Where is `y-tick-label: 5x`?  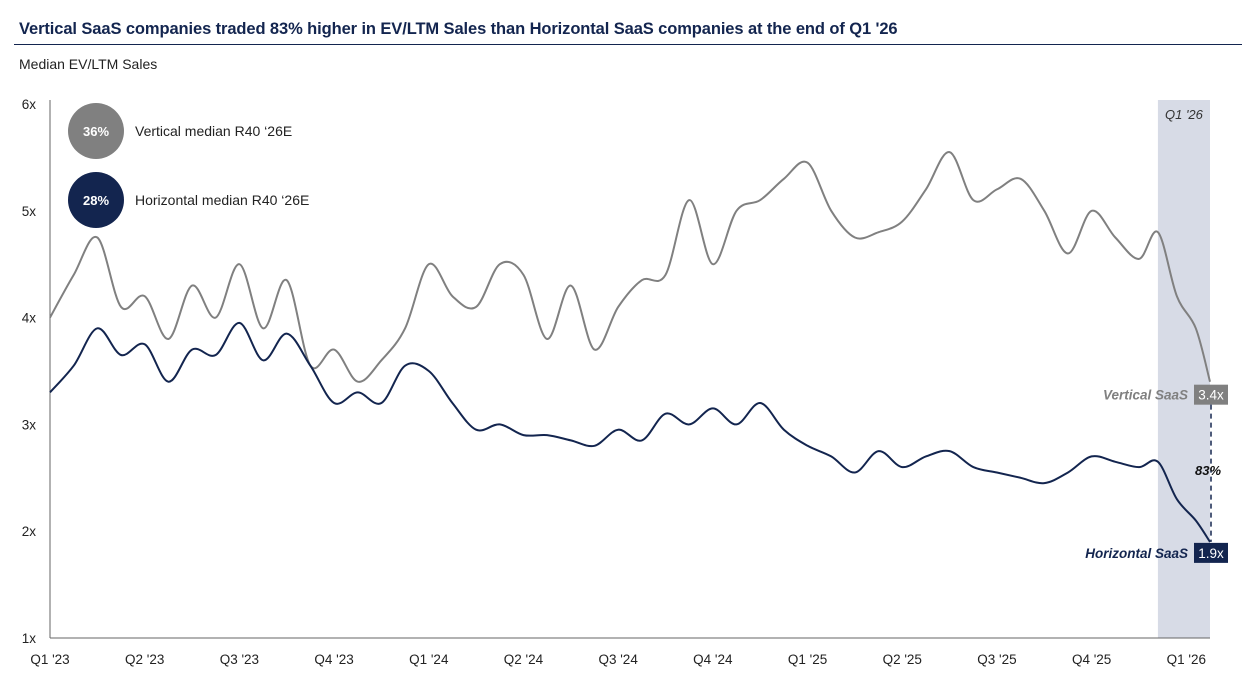
y-tick-label: 5x is located at coordinates (29, 211).